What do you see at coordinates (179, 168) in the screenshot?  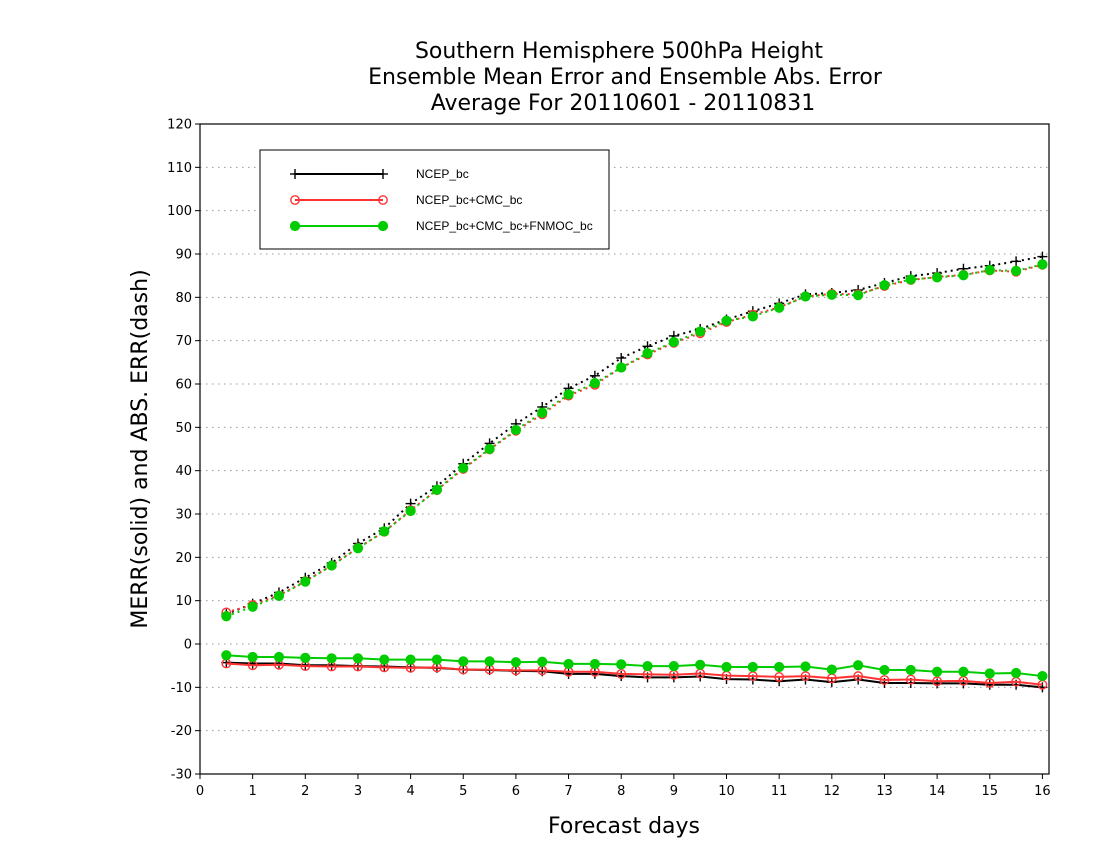 I see `y-tick-label: 110` at bounding box center [179, 168].